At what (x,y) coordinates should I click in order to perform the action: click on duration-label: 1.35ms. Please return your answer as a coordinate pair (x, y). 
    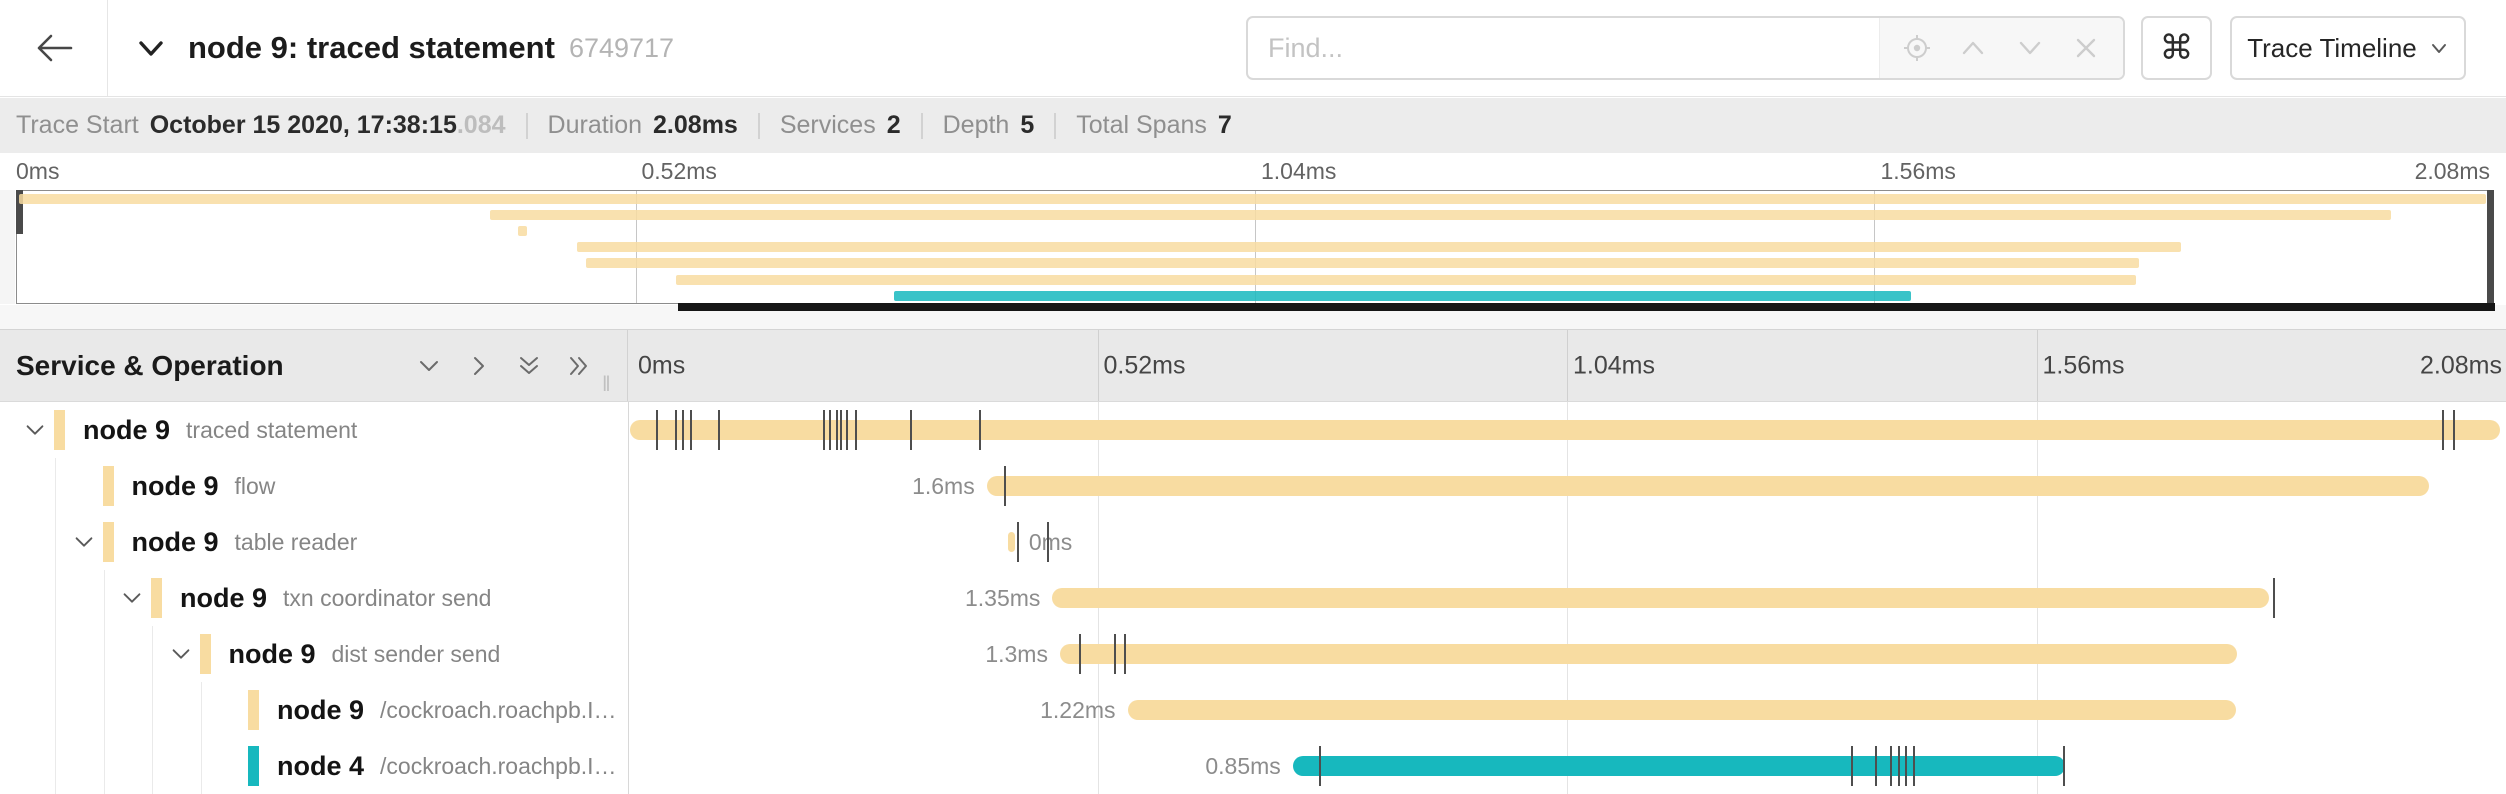
    Looking at the image, I should click on (1003, 598).